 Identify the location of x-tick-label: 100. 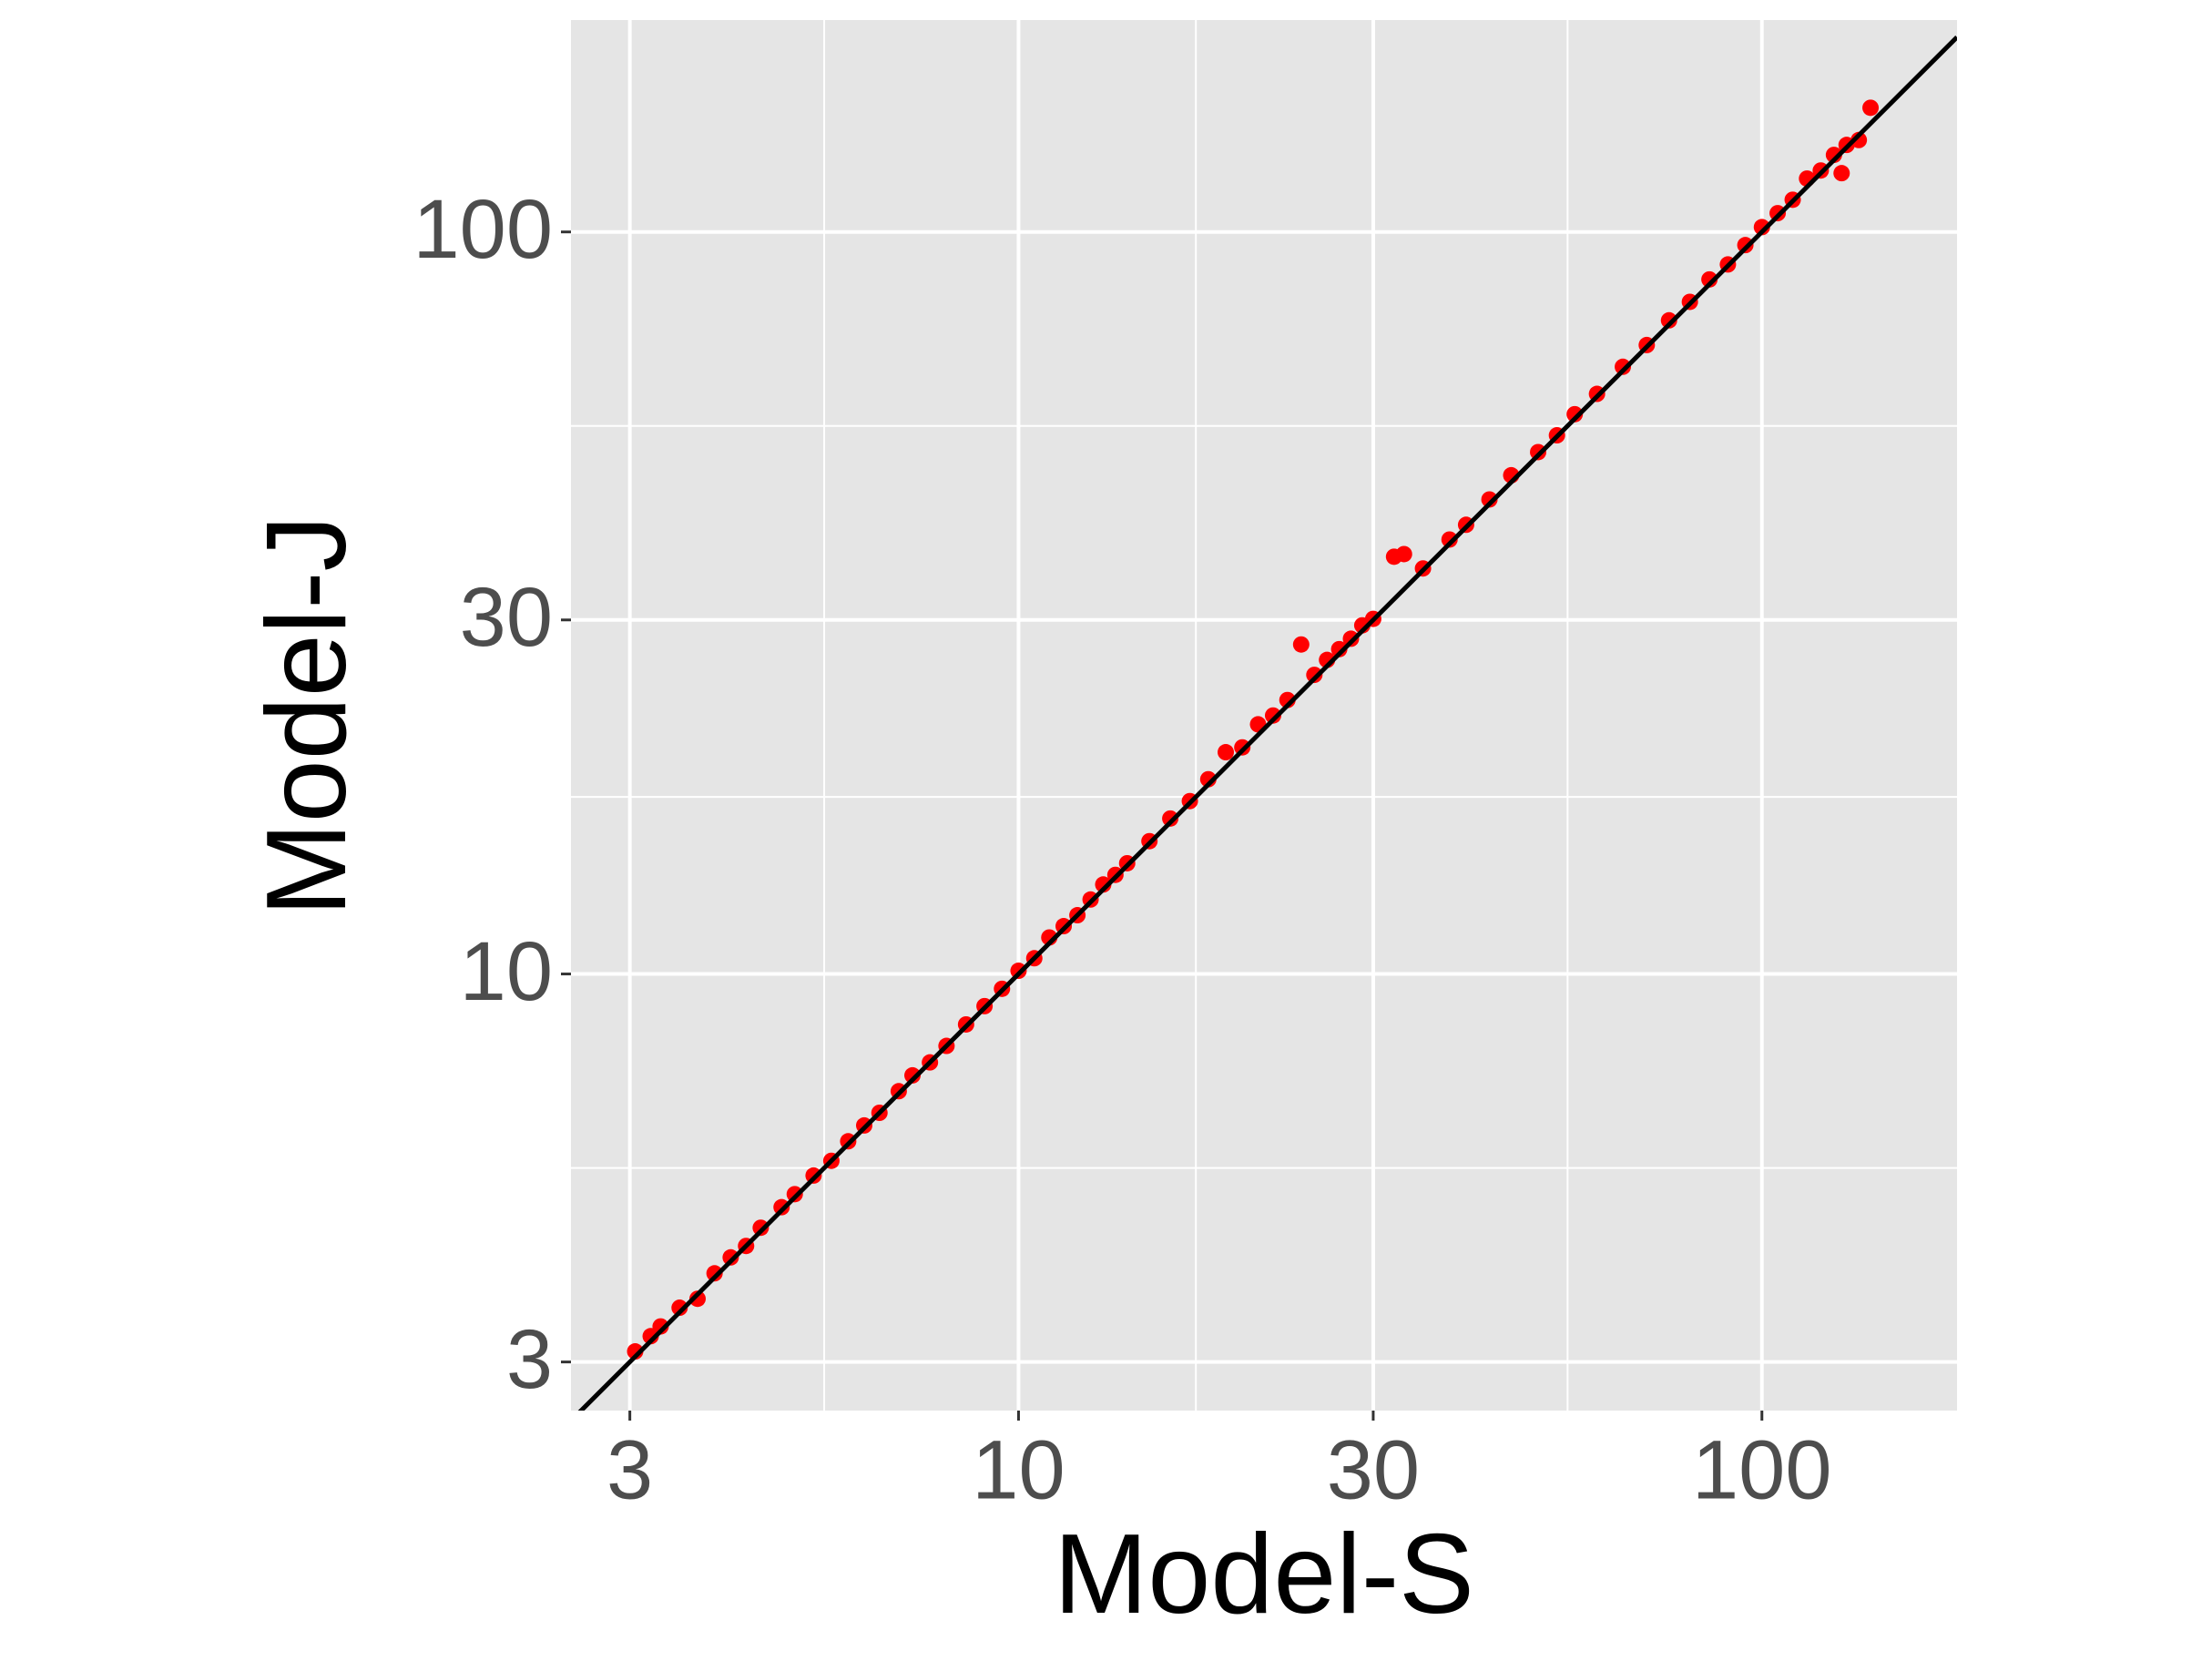
(1762, 1469).